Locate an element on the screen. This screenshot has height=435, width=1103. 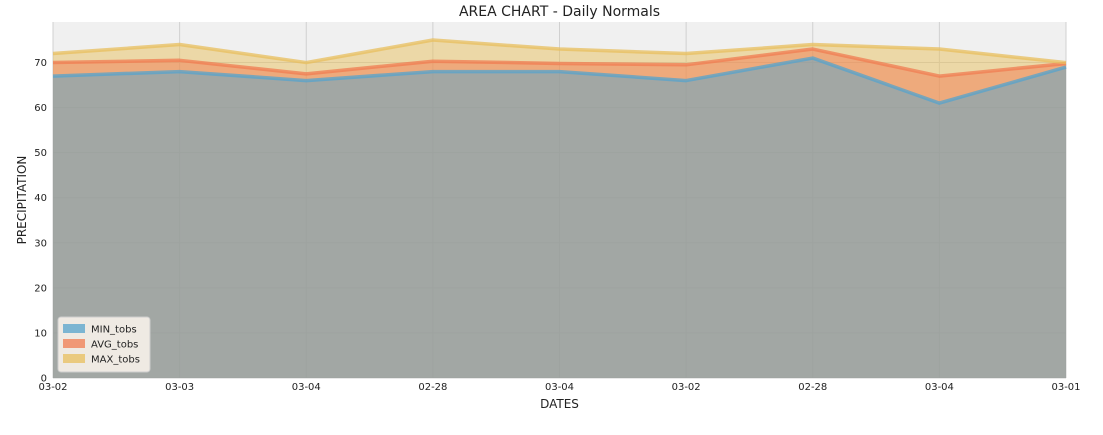
line-AVG_tobs is located at coordinates (559, 62).